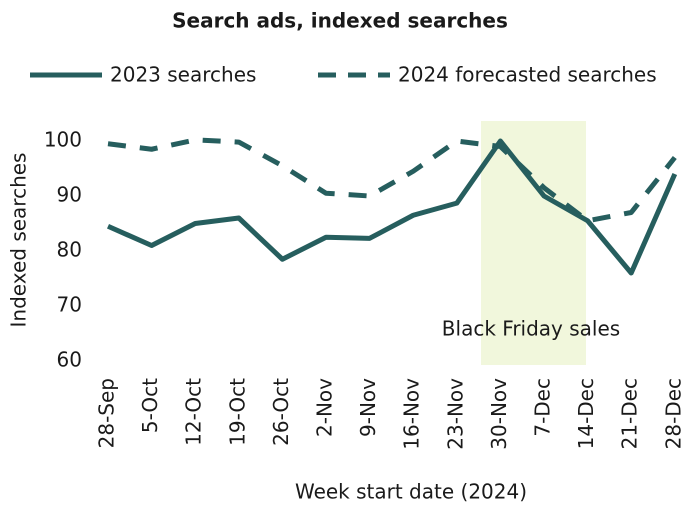 This screenshot has height=505, width=681. Describe the element at coordinates (412, 414) in the screenshot. I see `x-tick-label: 16-Nov` at that location.